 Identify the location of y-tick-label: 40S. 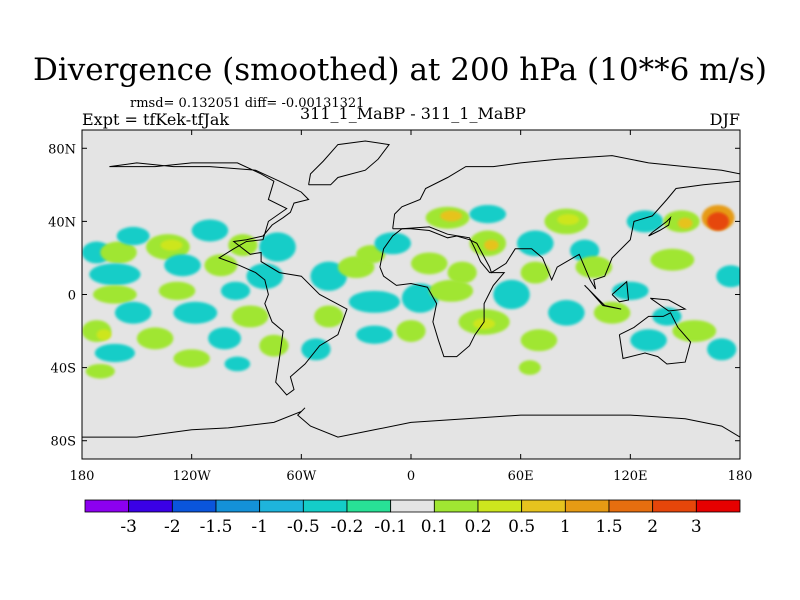
(63, 369).